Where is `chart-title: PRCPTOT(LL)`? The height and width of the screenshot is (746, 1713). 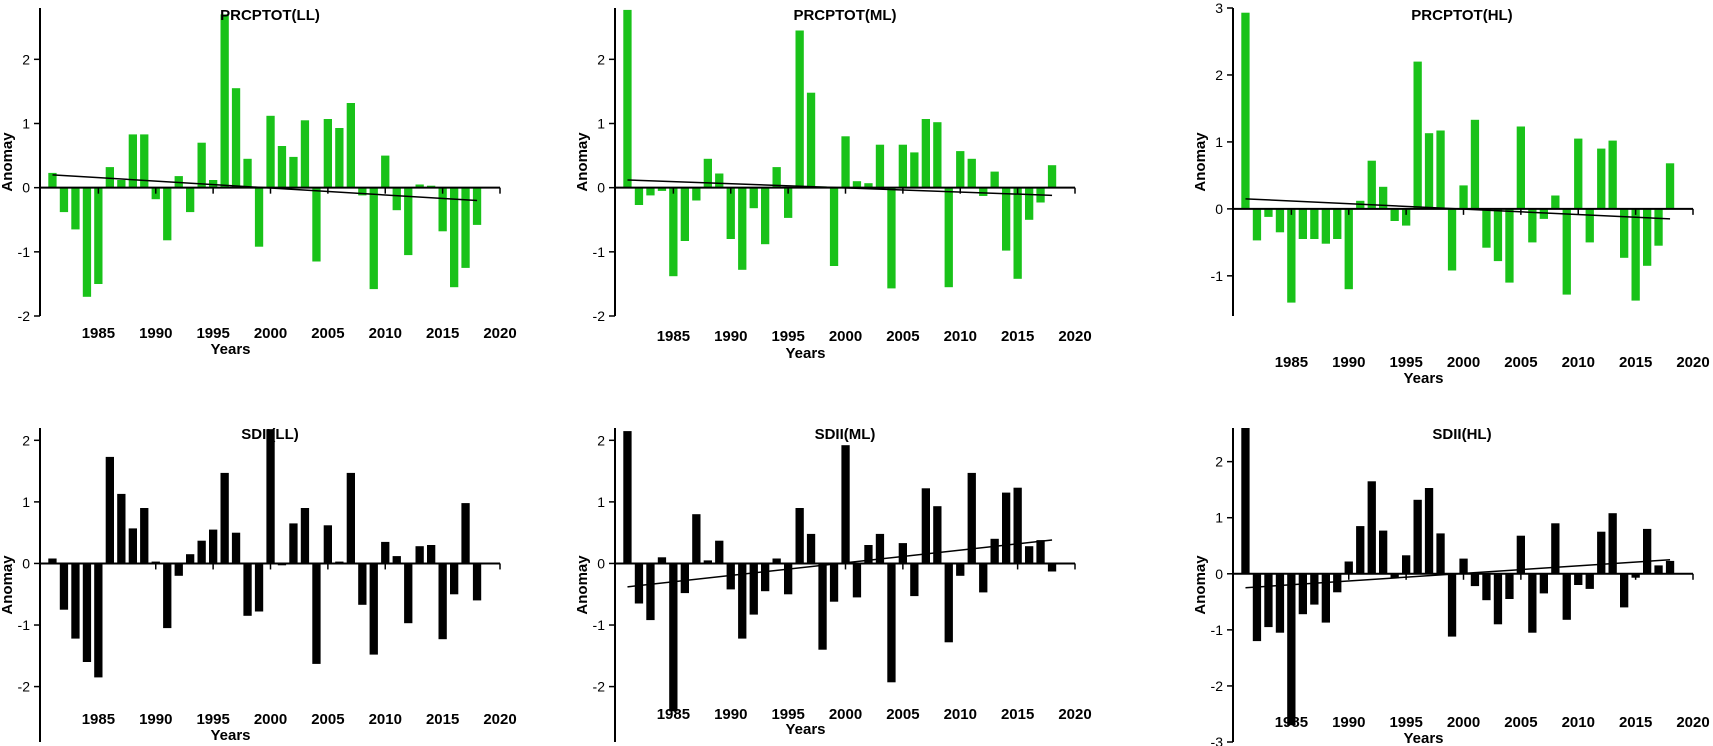 chart-title: PRCPTOT(LL) is located at coordinates (270, 15).